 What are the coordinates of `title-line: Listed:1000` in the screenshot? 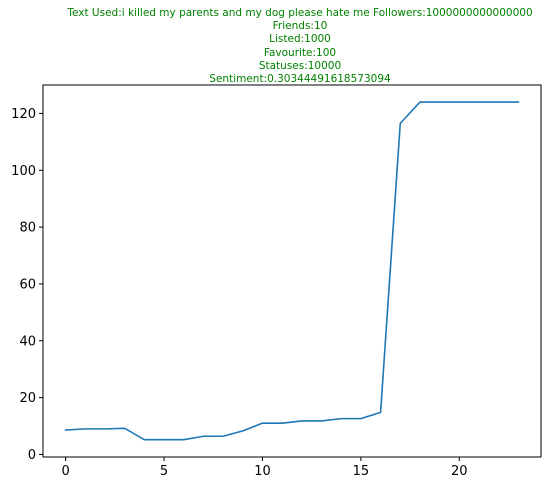 It's located at (300, 39).